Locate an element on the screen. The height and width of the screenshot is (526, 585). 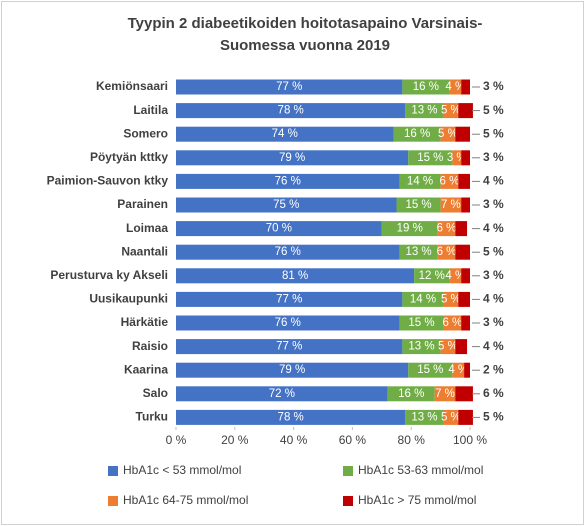
data-label: 75 % is located at coordinates (286, 205).